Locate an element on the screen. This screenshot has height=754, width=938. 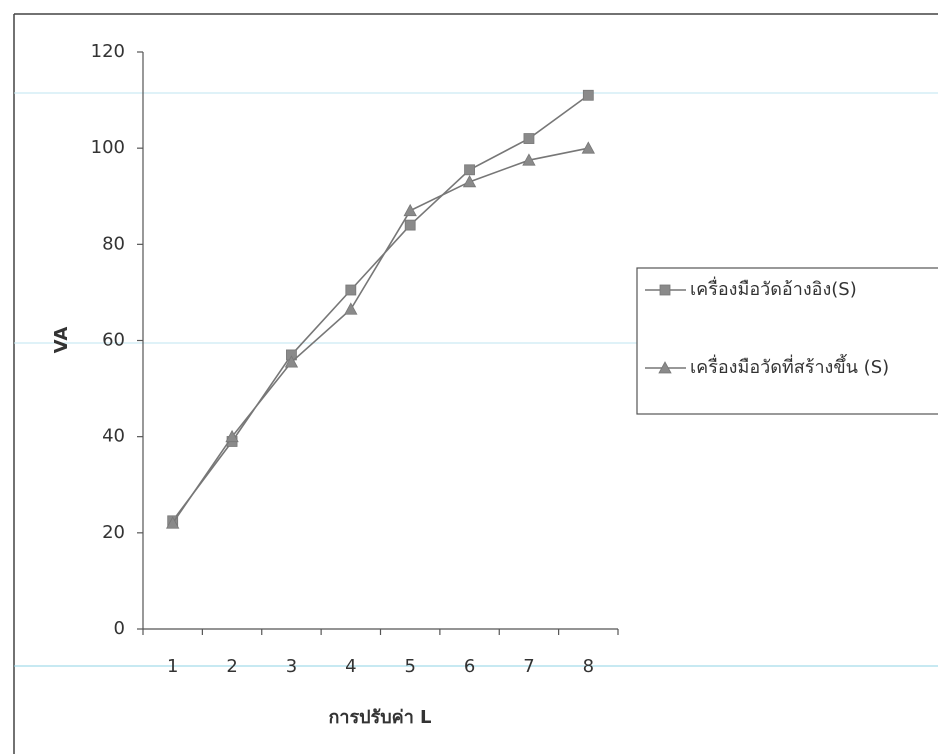
y-tick-label: 100 is located at coordinates (108, 147).